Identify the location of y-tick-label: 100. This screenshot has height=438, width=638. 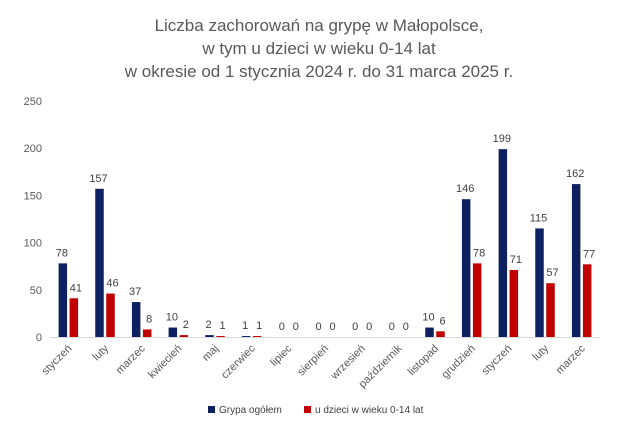
(33, 244).